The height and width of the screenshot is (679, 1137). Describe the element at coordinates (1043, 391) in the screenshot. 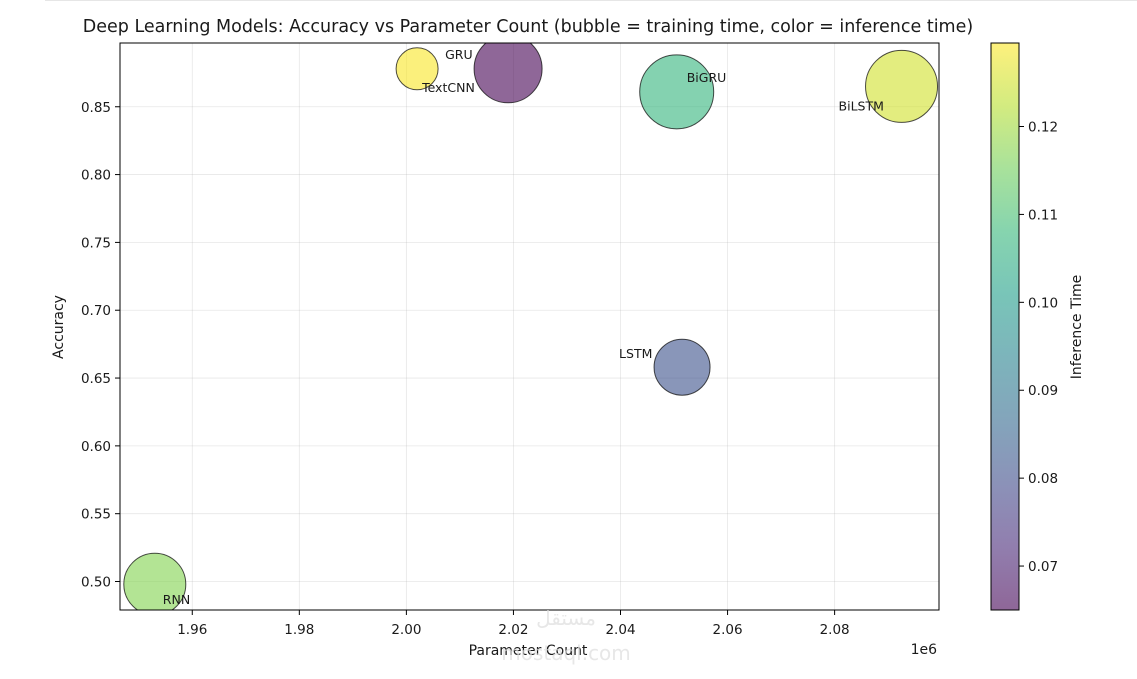

I see `colorbar-tick-label: 0.09` at that location.